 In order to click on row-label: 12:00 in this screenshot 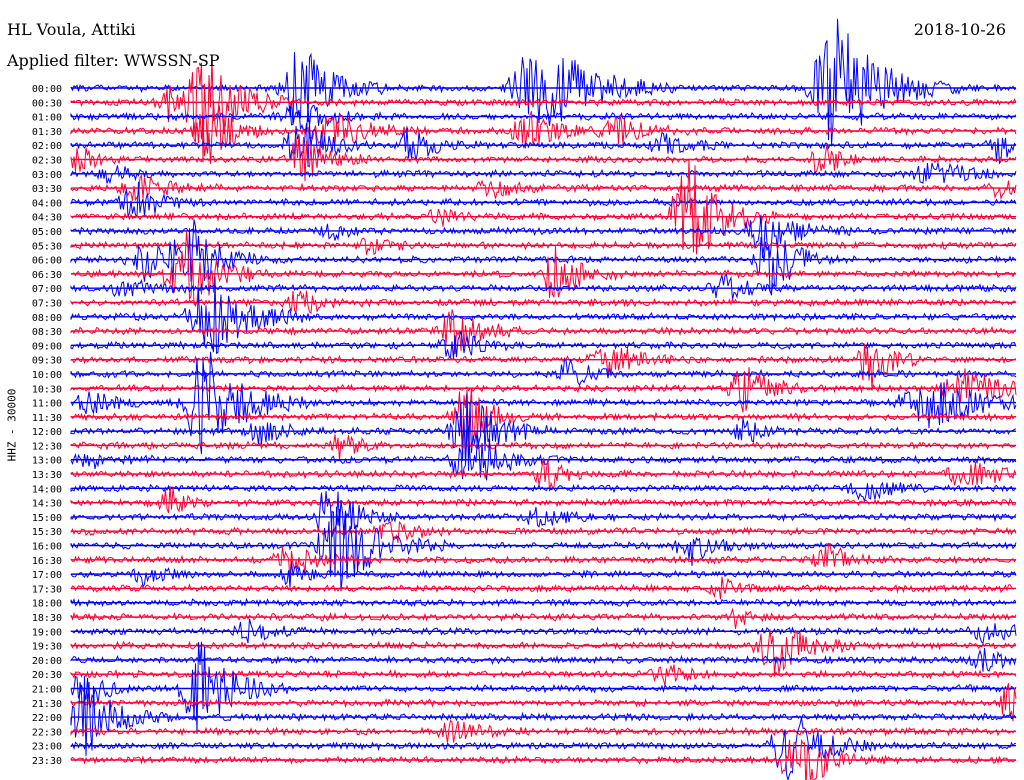, I will do `click(47, 432)`.